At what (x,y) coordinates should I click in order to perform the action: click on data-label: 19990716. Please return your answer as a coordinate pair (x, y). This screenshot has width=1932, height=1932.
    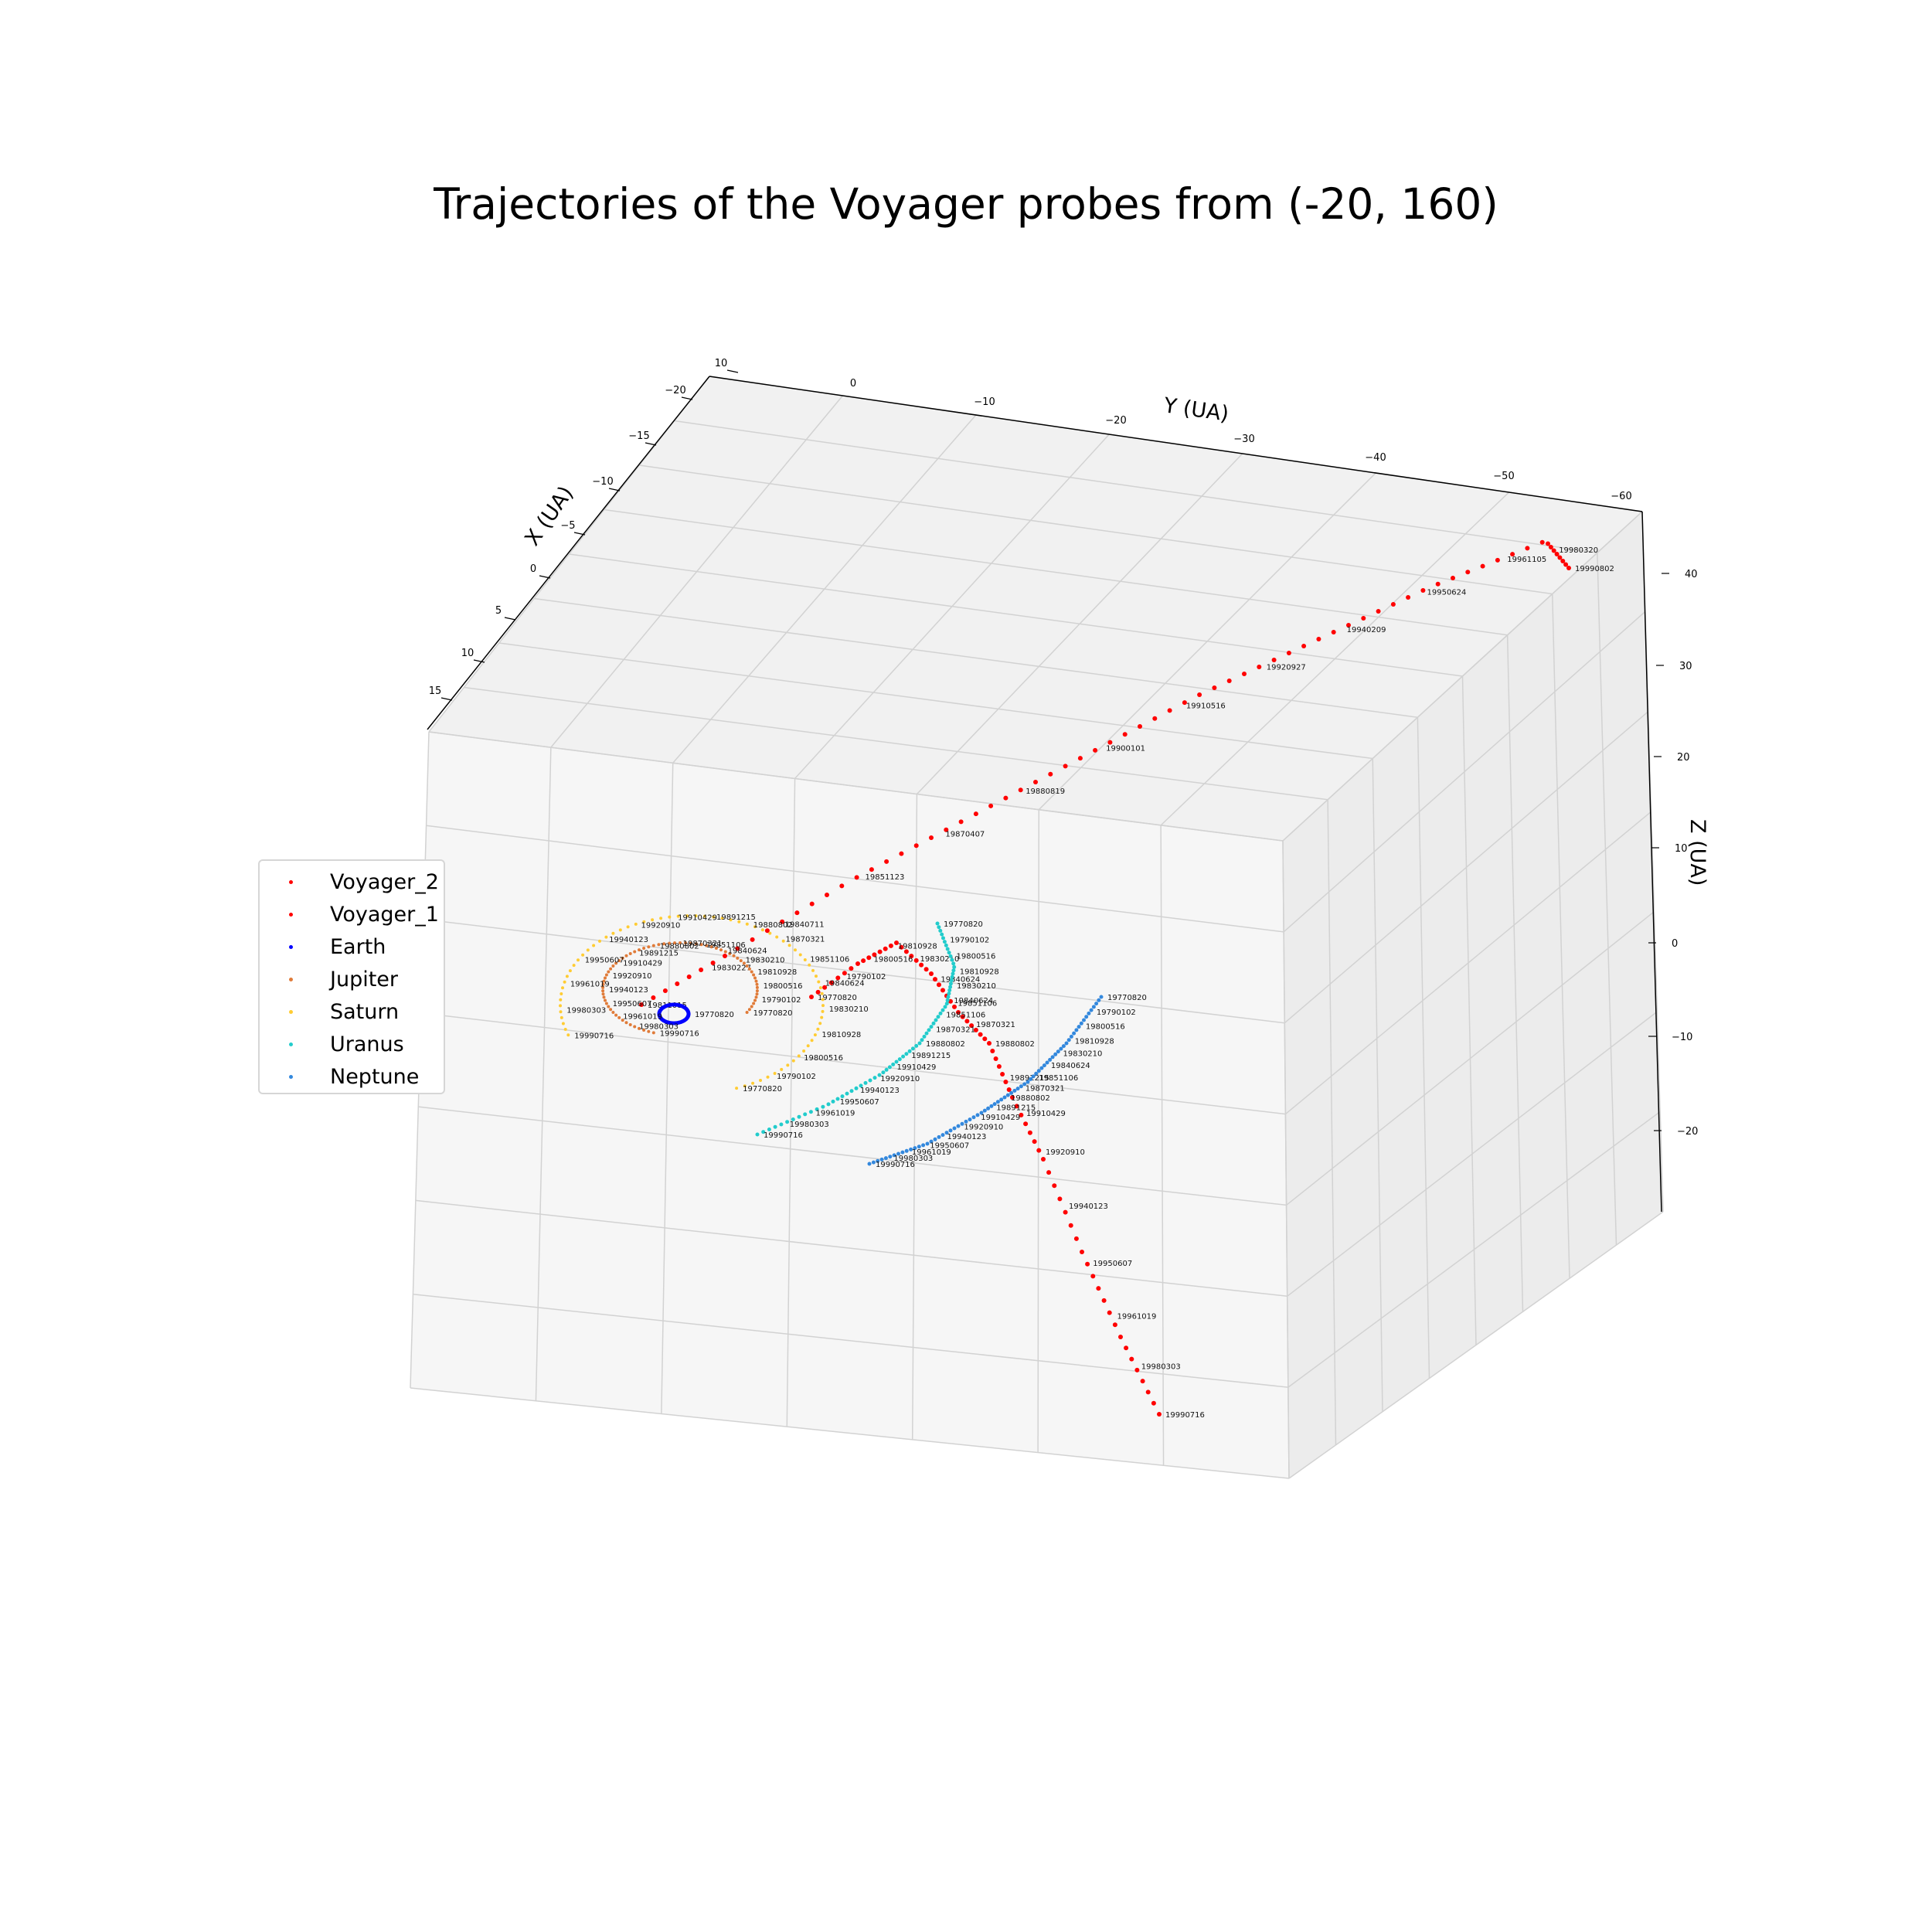
    Looking at the image, I should click on (1185, 1416).